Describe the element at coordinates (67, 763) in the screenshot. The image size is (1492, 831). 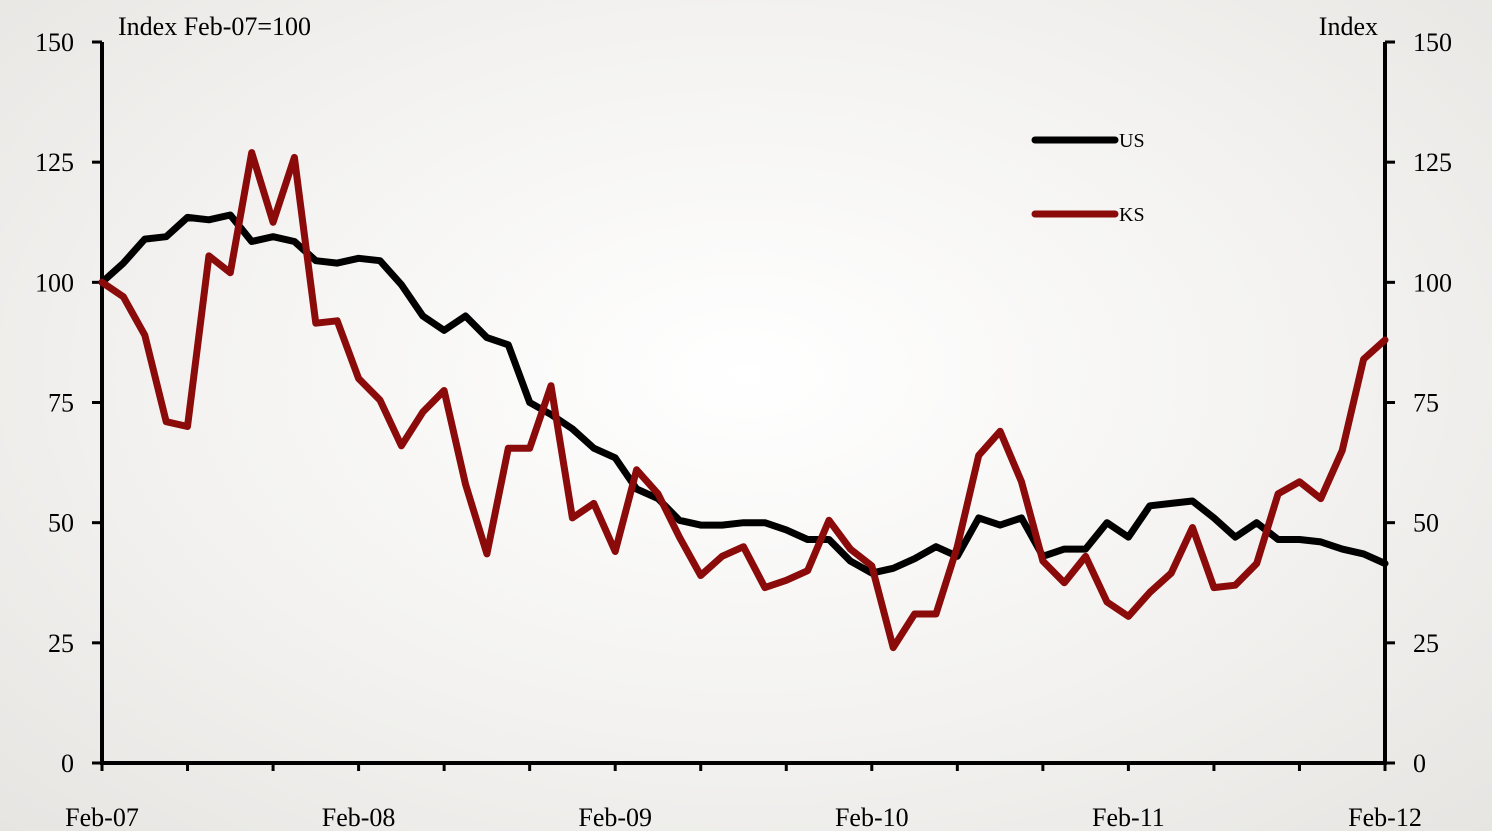
I see `left-y-tick-label: 0` at that location.